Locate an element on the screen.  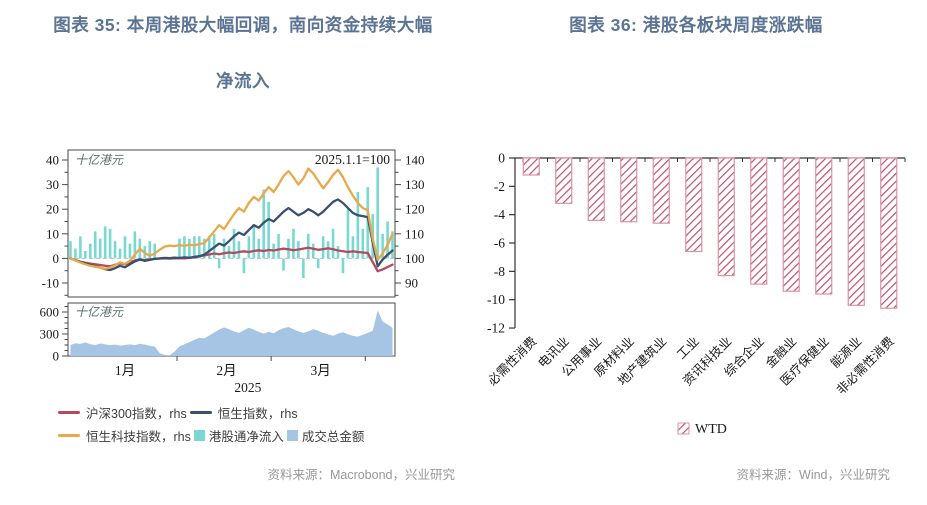
fig35-top-unit-label: 十亿港元 is located at coordinates (99, 160).